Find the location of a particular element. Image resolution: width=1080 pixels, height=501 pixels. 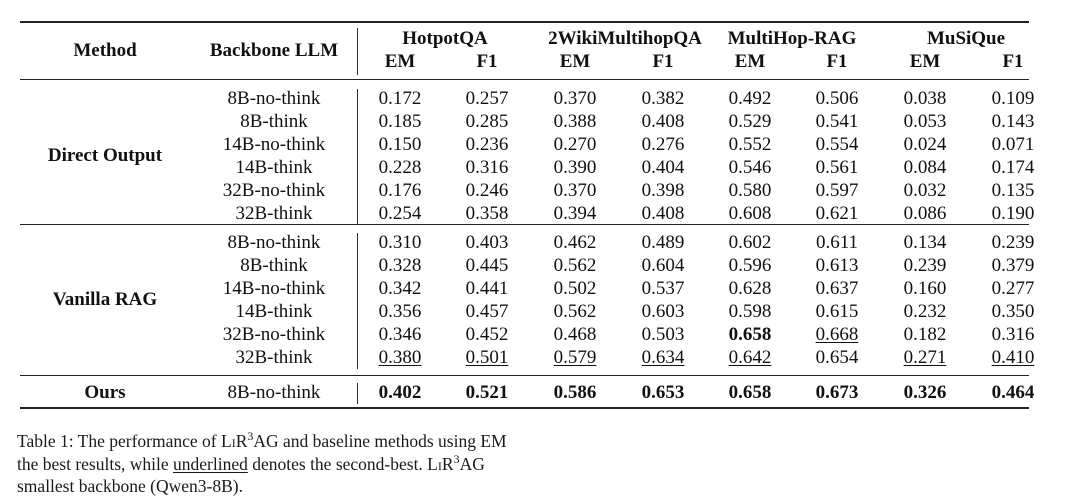

table-cell: 0.086 is located at coordinates (925, 213).